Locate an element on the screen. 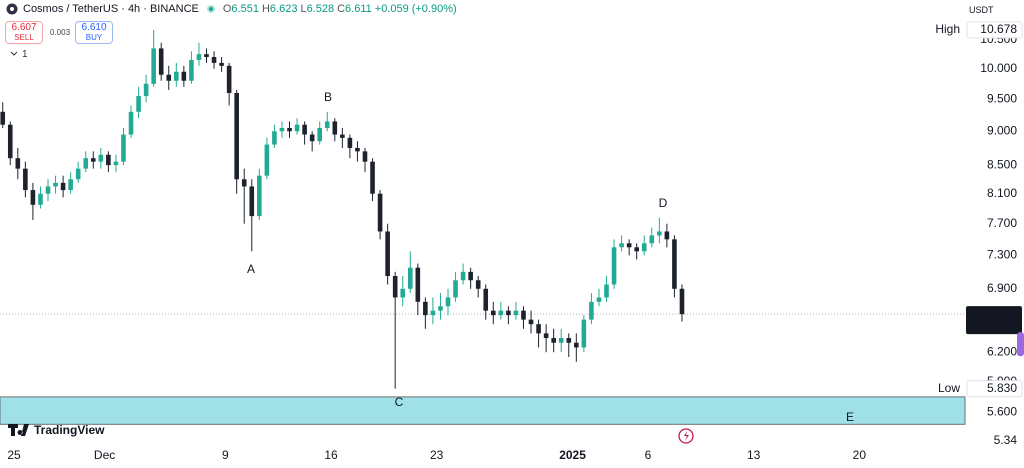 Image resolution: width=1024 pixels, height=468 pixels. currency: USDT is located at coordinates (981, 10).